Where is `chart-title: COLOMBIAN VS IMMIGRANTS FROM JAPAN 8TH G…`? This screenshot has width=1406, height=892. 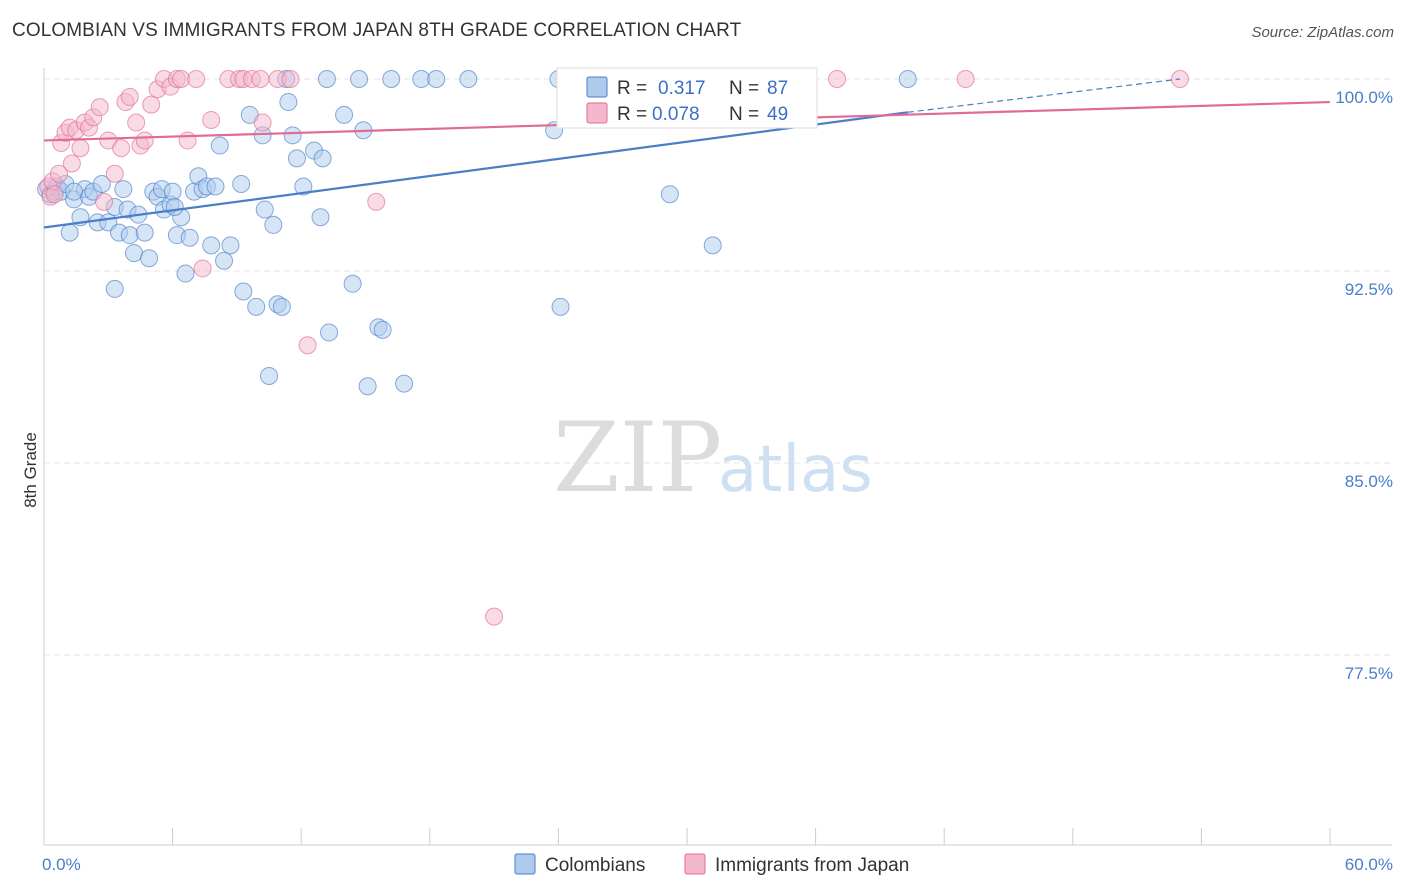 chart-title: COLOMBIAN VS IMMIGRANTS FROM JAPAN 8TH G… is located at coordinates (377, 30).